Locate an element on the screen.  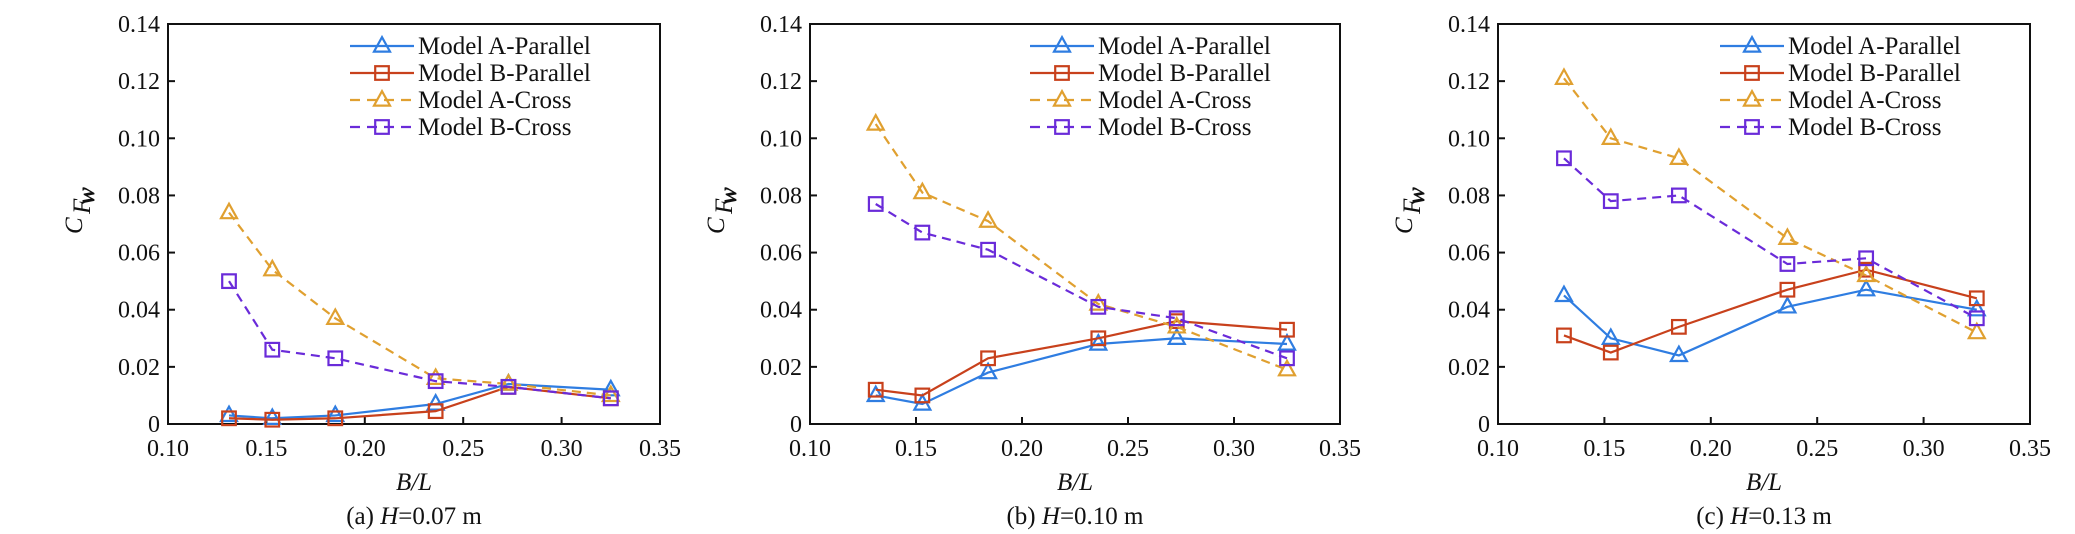
caption-value: =0.10 m is located at coordinates (1102, 516).